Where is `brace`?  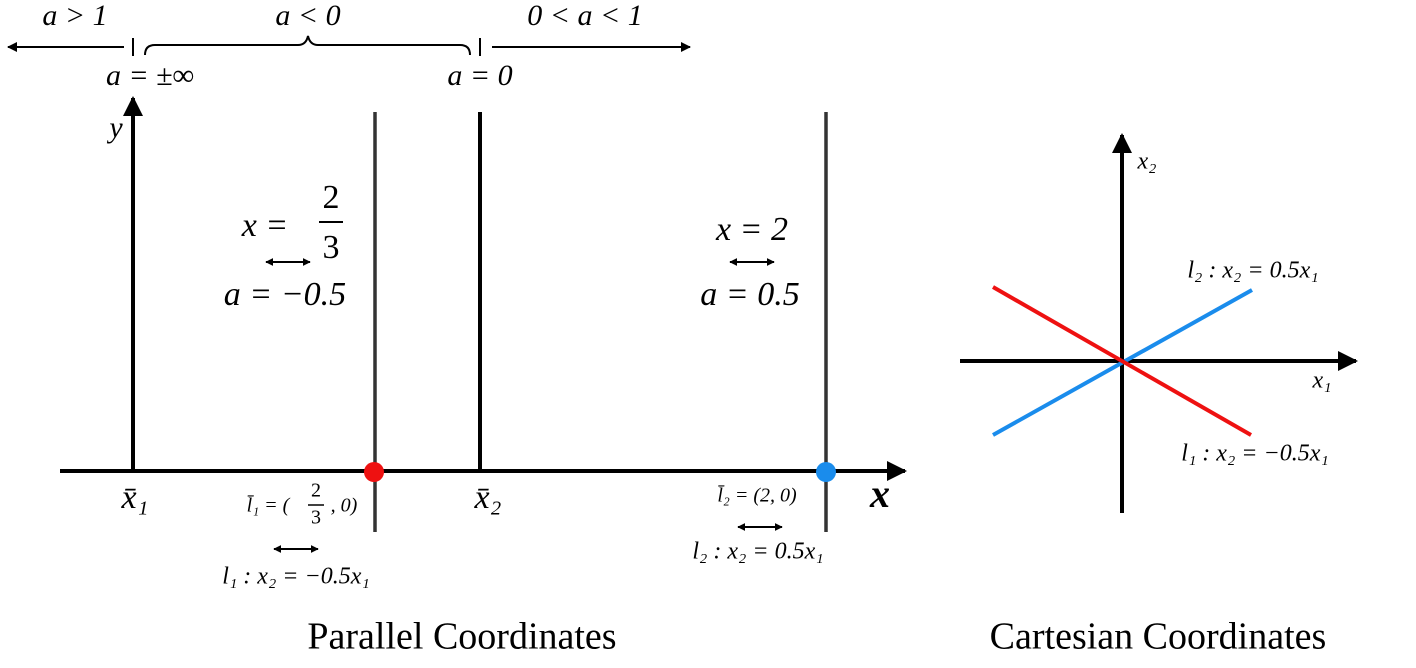 brace is located at coordinates (307, 45).